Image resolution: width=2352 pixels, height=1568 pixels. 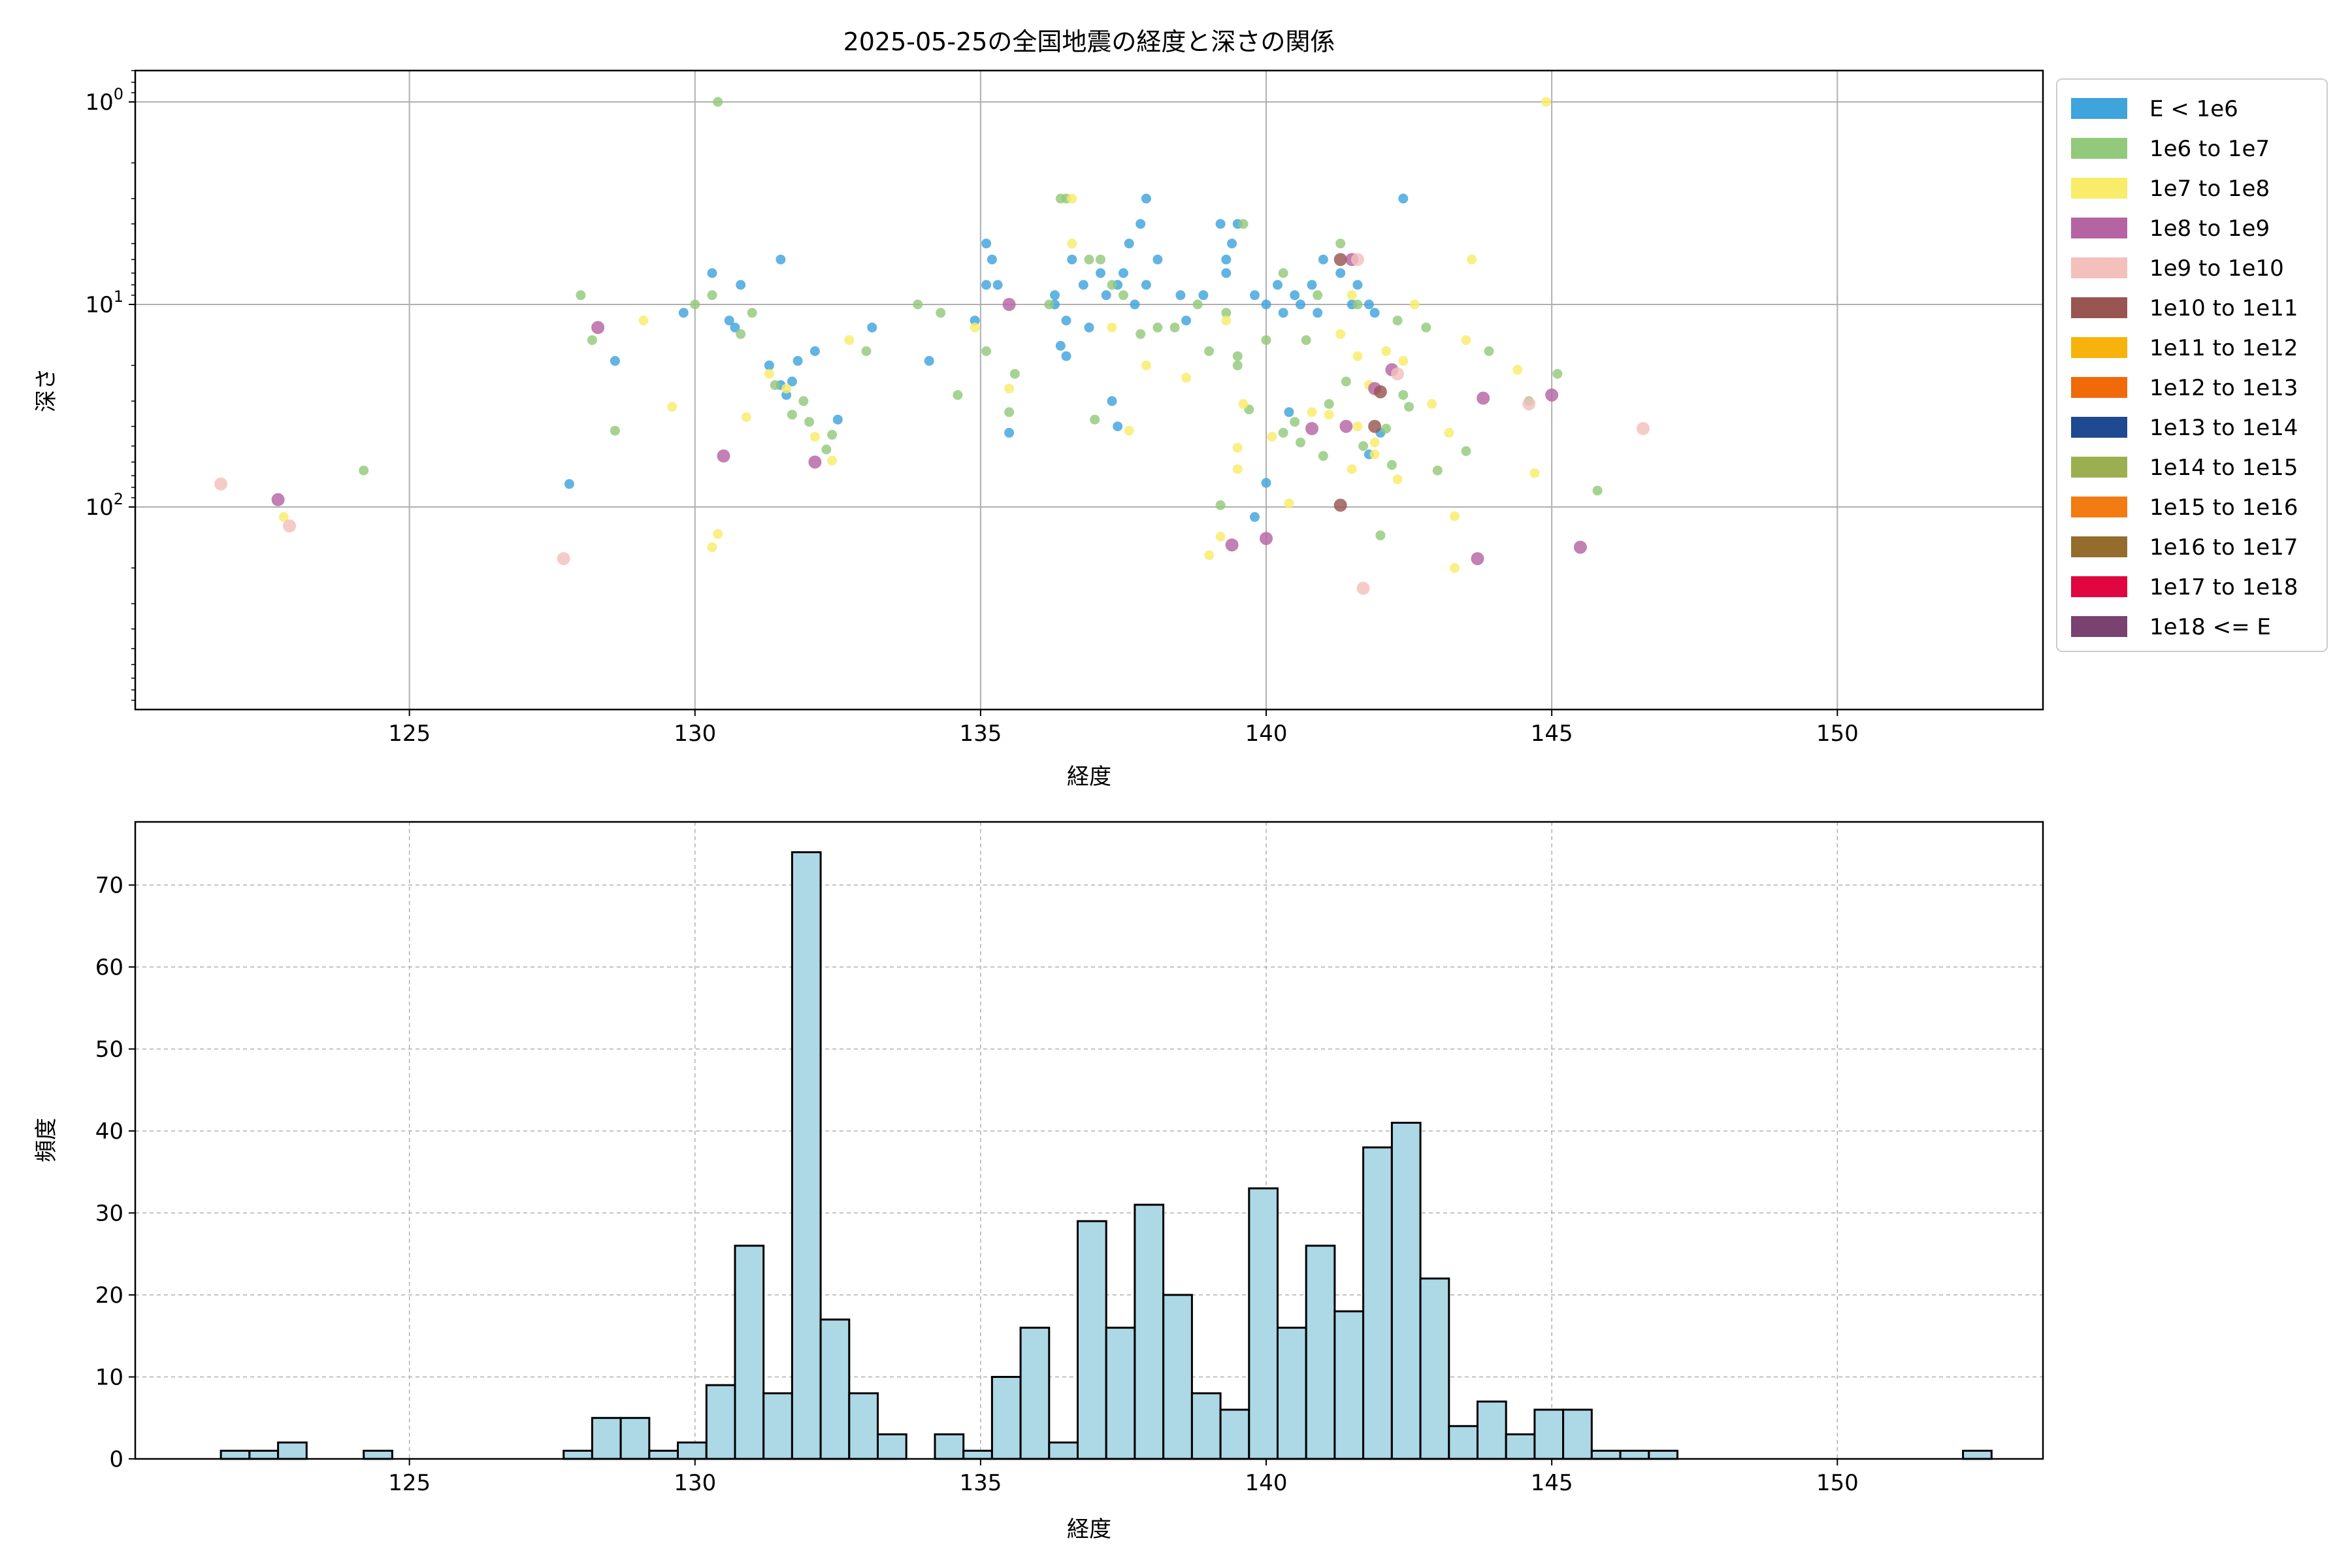 I want to click on histogram-x-ticks: 125 130 135 140 145 150, so click(x=1123, y=1477).